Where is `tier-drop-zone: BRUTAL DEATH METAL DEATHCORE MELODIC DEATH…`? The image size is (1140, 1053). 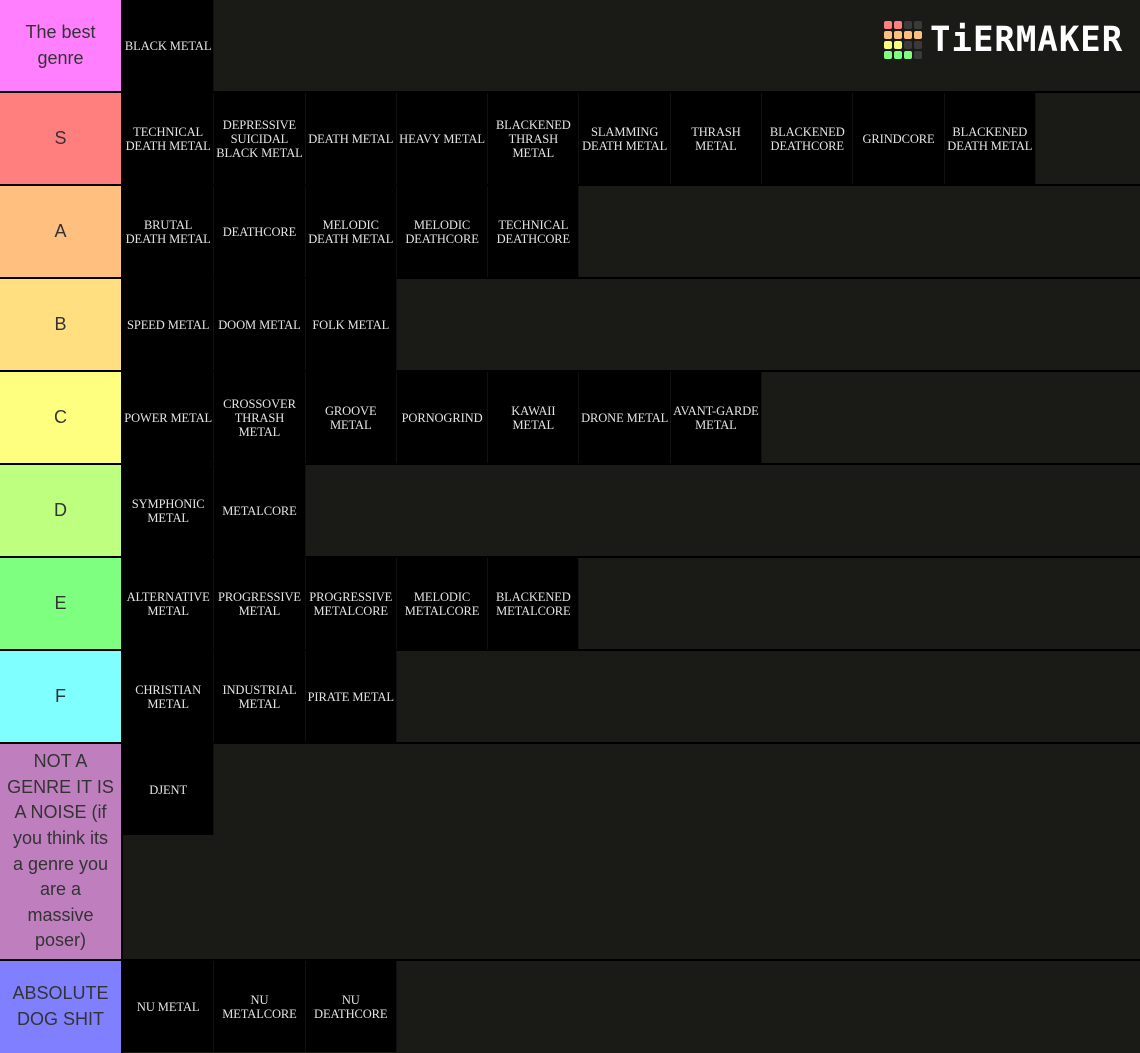 tier-drop-zone: BRUTAL DEATH METAL DEATHCORE MELODIC DEATH… is located at coordinates (631, 231).